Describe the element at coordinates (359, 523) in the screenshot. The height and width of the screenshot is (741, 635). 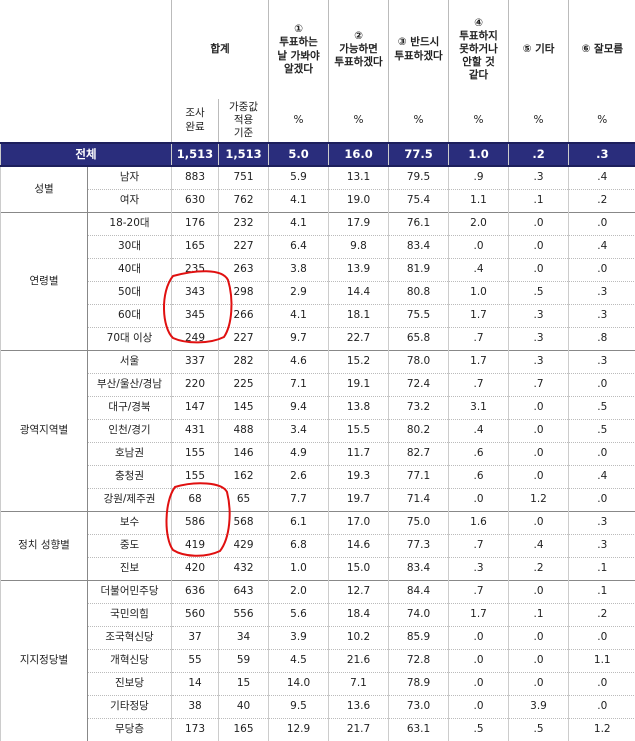
I see `data-cell: 17.0` at that location.